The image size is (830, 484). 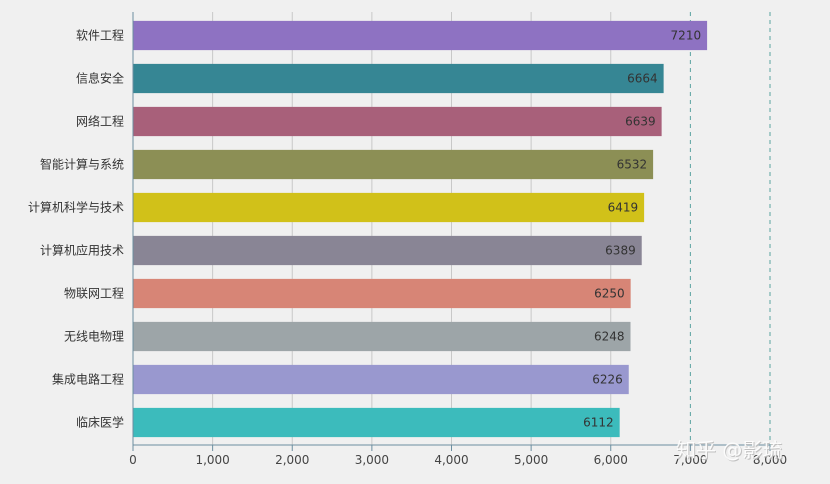 What do you see at coordinates (686, 36) in the screenshot?
I see `data-label: 7210` at bounding box center [686, 36].